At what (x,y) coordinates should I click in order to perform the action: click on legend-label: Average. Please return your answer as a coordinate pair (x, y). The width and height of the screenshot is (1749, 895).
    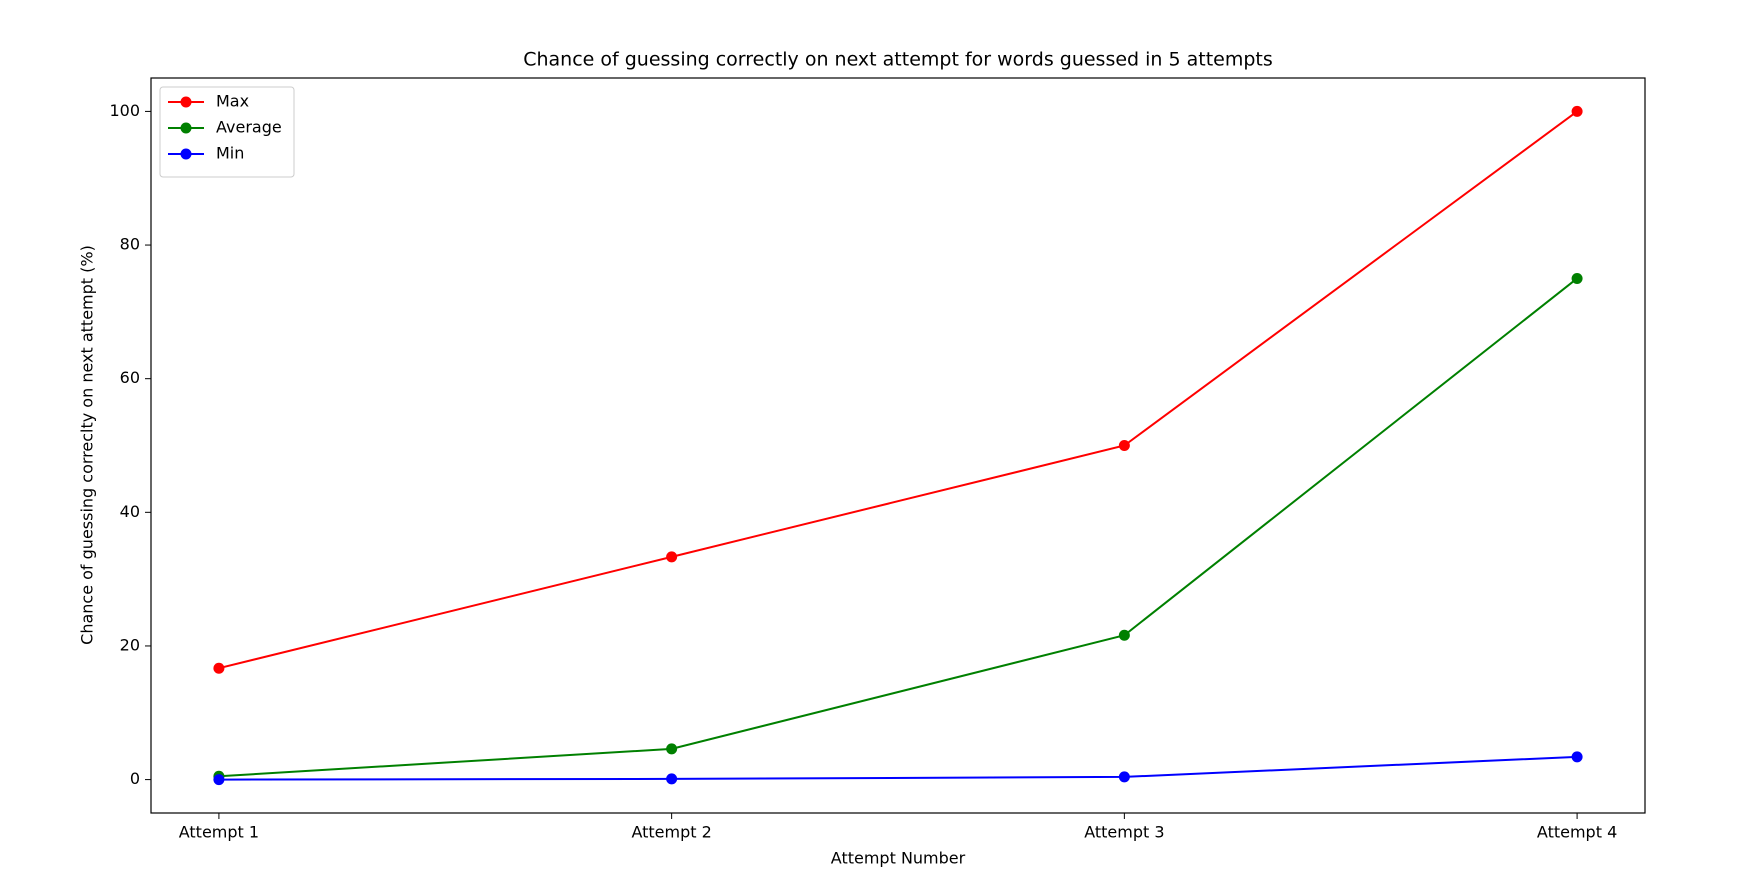
    Looking at the image, I should click on (249, 127).